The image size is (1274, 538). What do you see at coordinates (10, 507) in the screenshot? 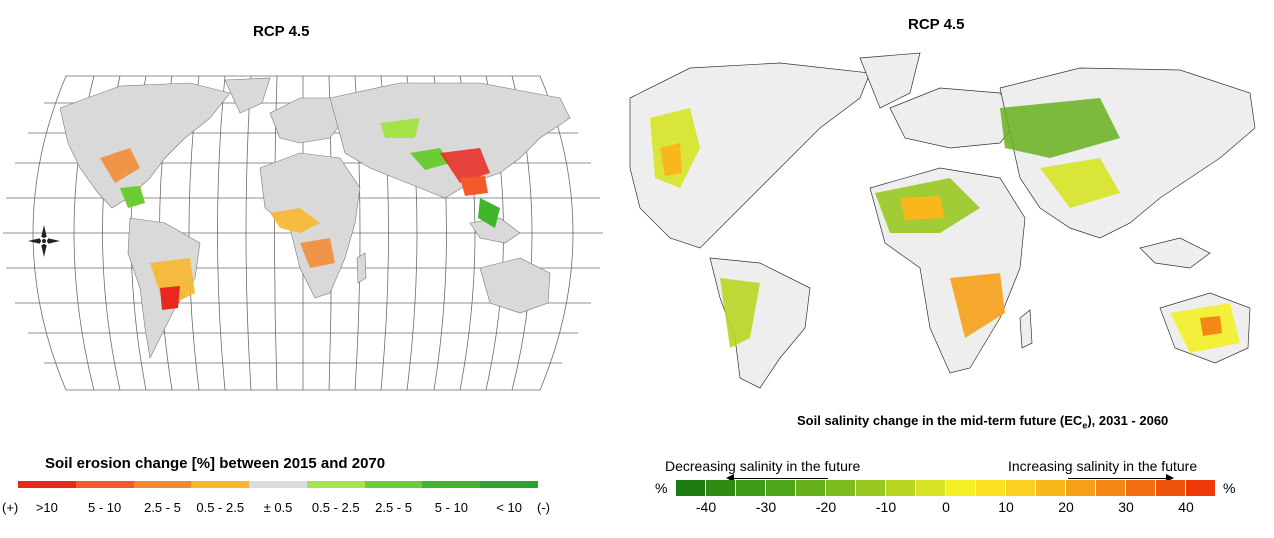
I see `left-legend-end-left: (+)` at bounding box center [10, 507].